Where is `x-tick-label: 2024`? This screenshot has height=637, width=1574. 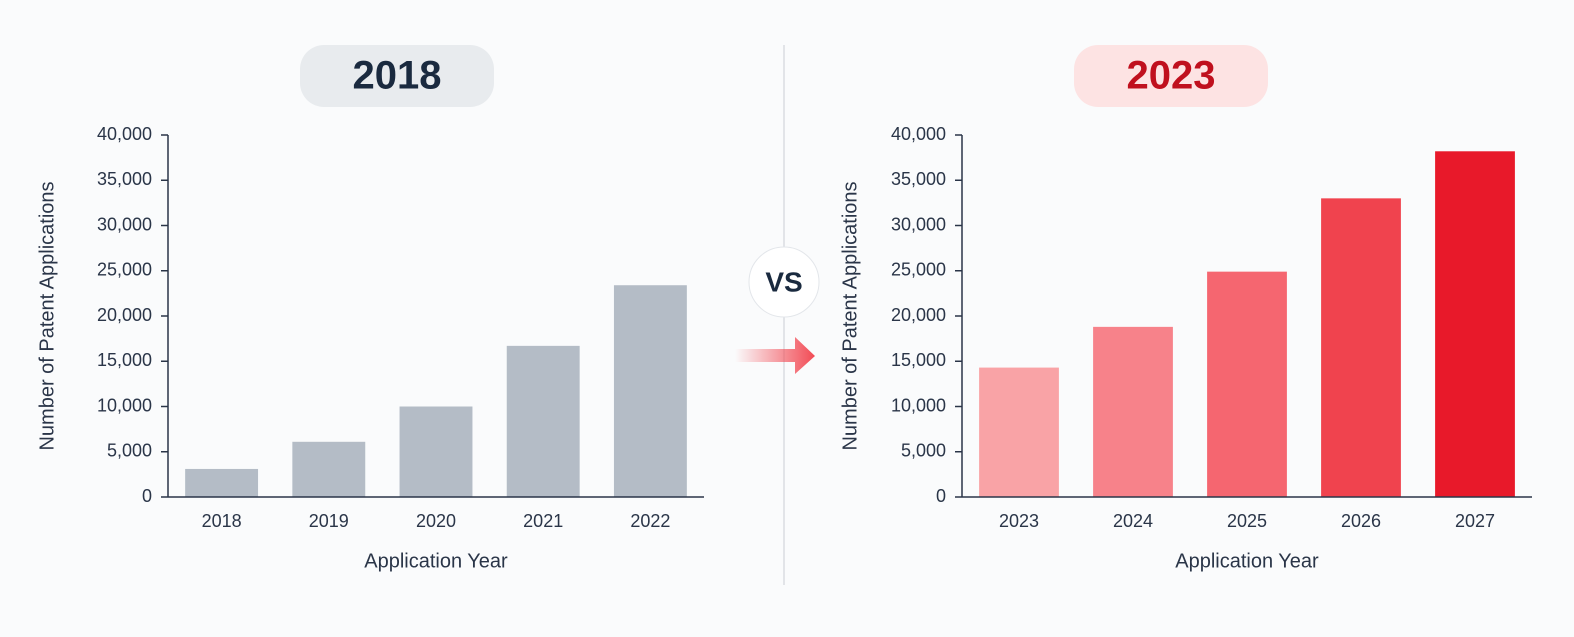
x-tick-label: 2024 is located at coordinates (1133, 521).